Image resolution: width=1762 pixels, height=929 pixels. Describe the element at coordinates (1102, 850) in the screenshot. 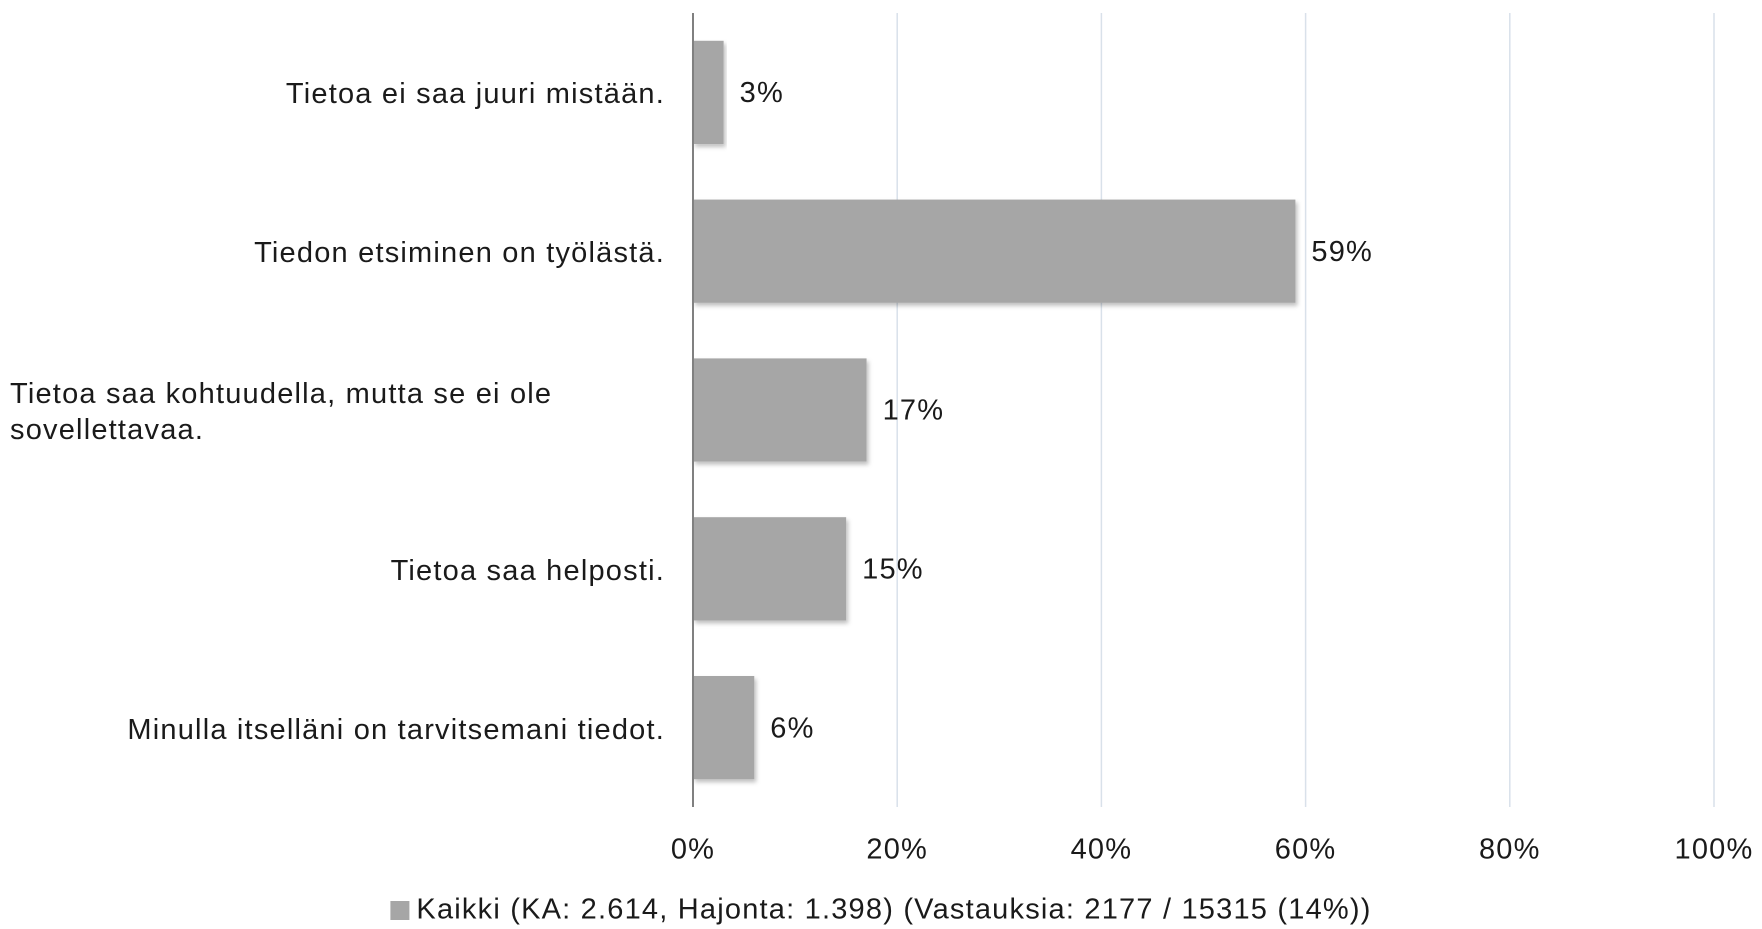

I see `x-tick-label: 40%` at that location.